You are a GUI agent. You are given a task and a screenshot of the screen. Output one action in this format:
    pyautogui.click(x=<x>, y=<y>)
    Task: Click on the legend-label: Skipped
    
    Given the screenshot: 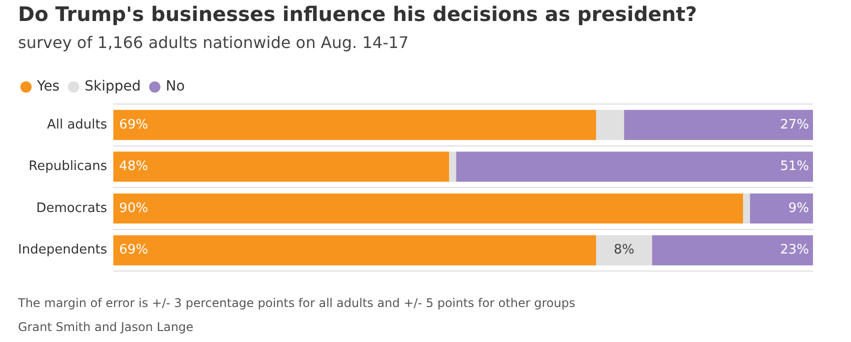 What is the action you would take?
    pyautogui.click(x=112, y=86)
    